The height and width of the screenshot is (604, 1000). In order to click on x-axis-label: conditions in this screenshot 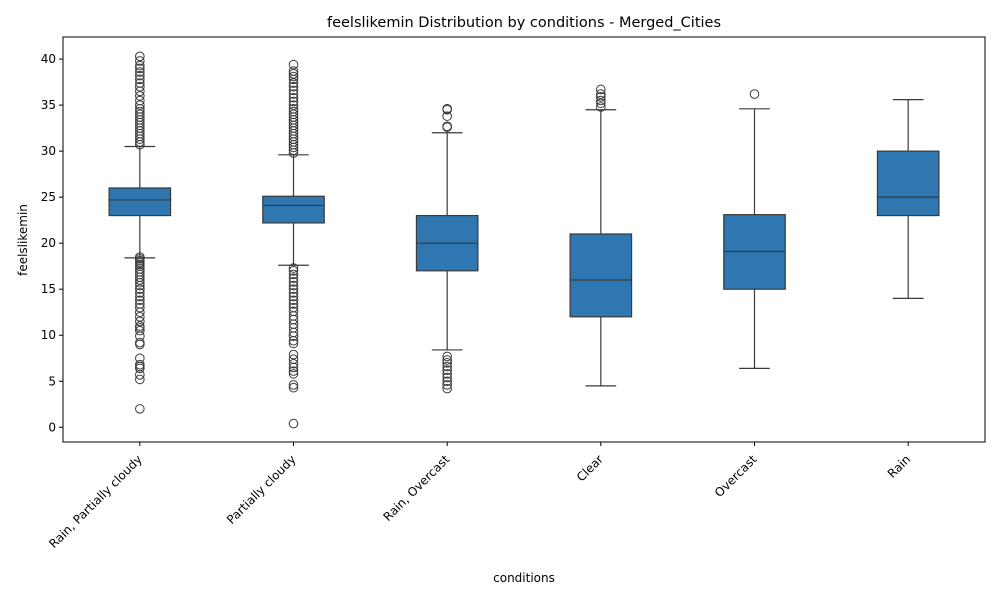, I will do `click(524, 578)`.